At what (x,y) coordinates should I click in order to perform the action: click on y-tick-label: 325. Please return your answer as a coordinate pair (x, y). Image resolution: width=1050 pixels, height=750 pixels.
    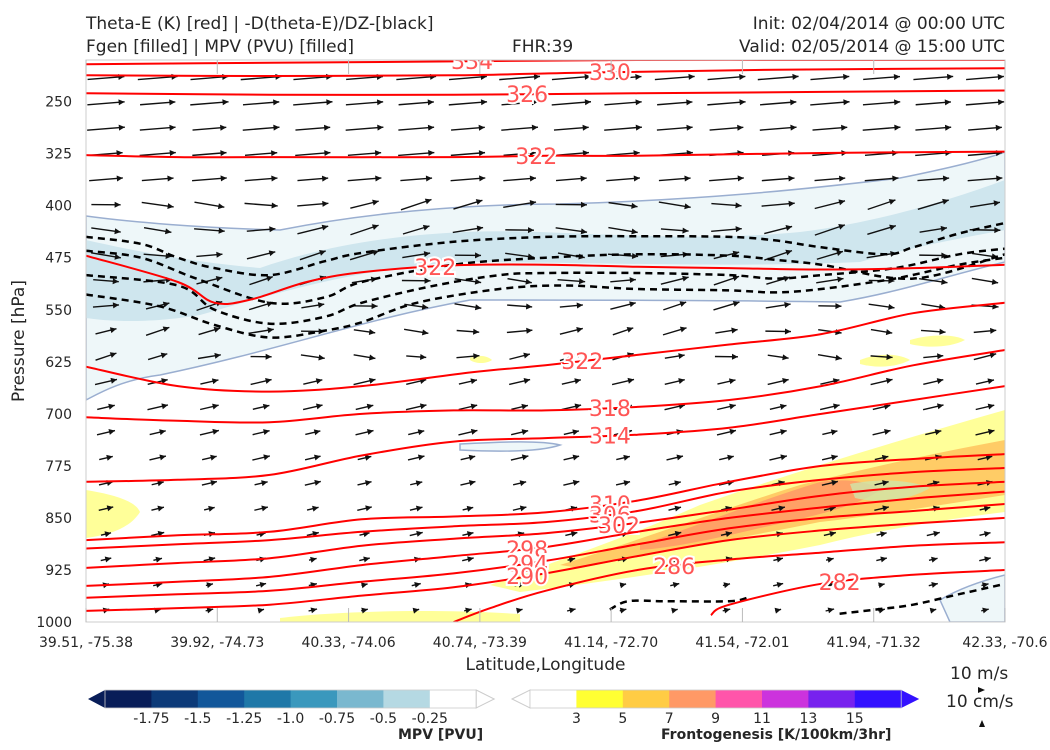
    Looking at the image, I should click on (58, 155).